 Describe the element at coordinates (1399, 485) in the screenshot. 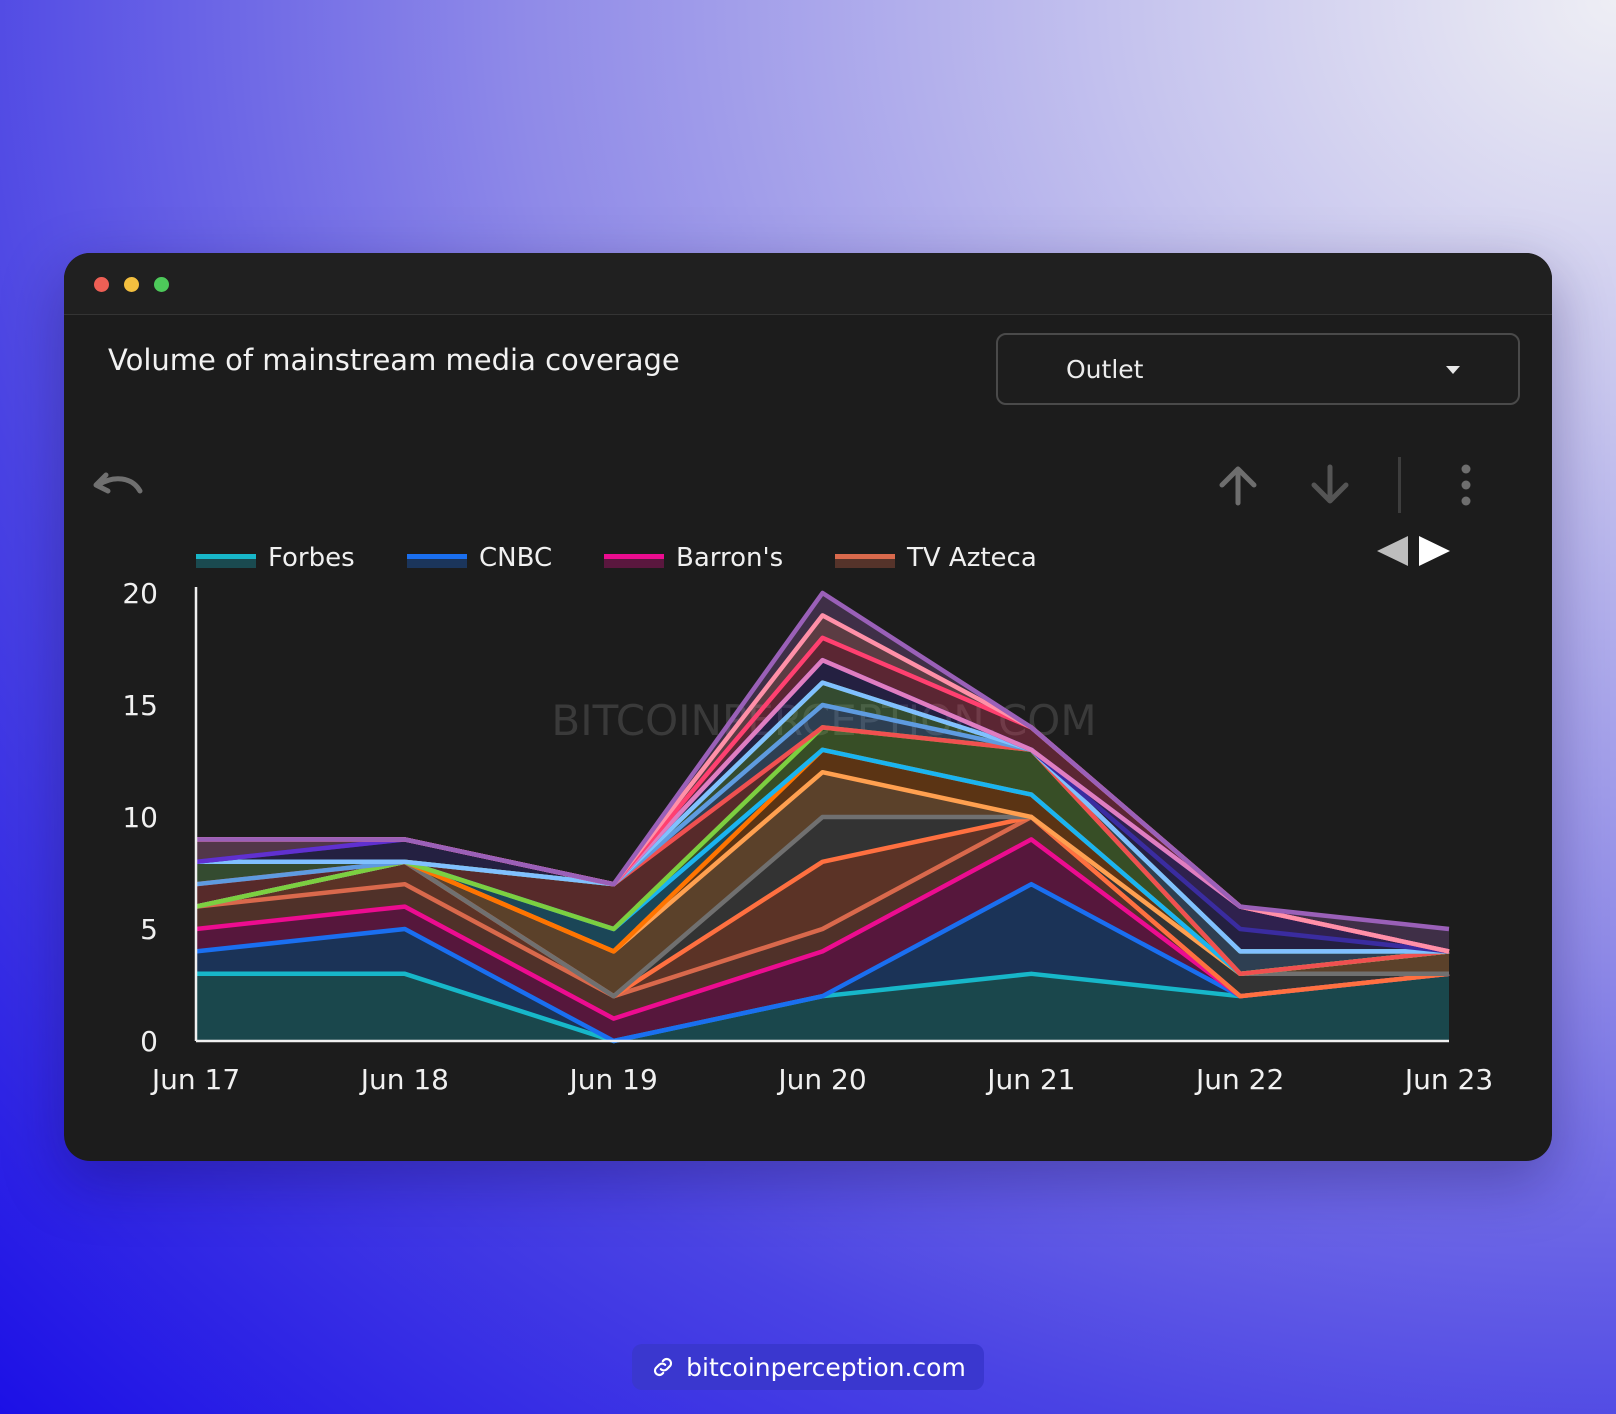

I see `toolbar-divider` at that location.